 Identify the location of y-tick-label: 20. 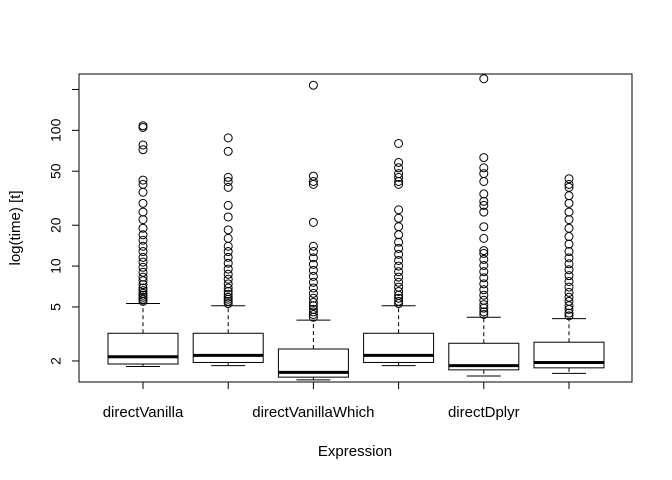
(56, 225).